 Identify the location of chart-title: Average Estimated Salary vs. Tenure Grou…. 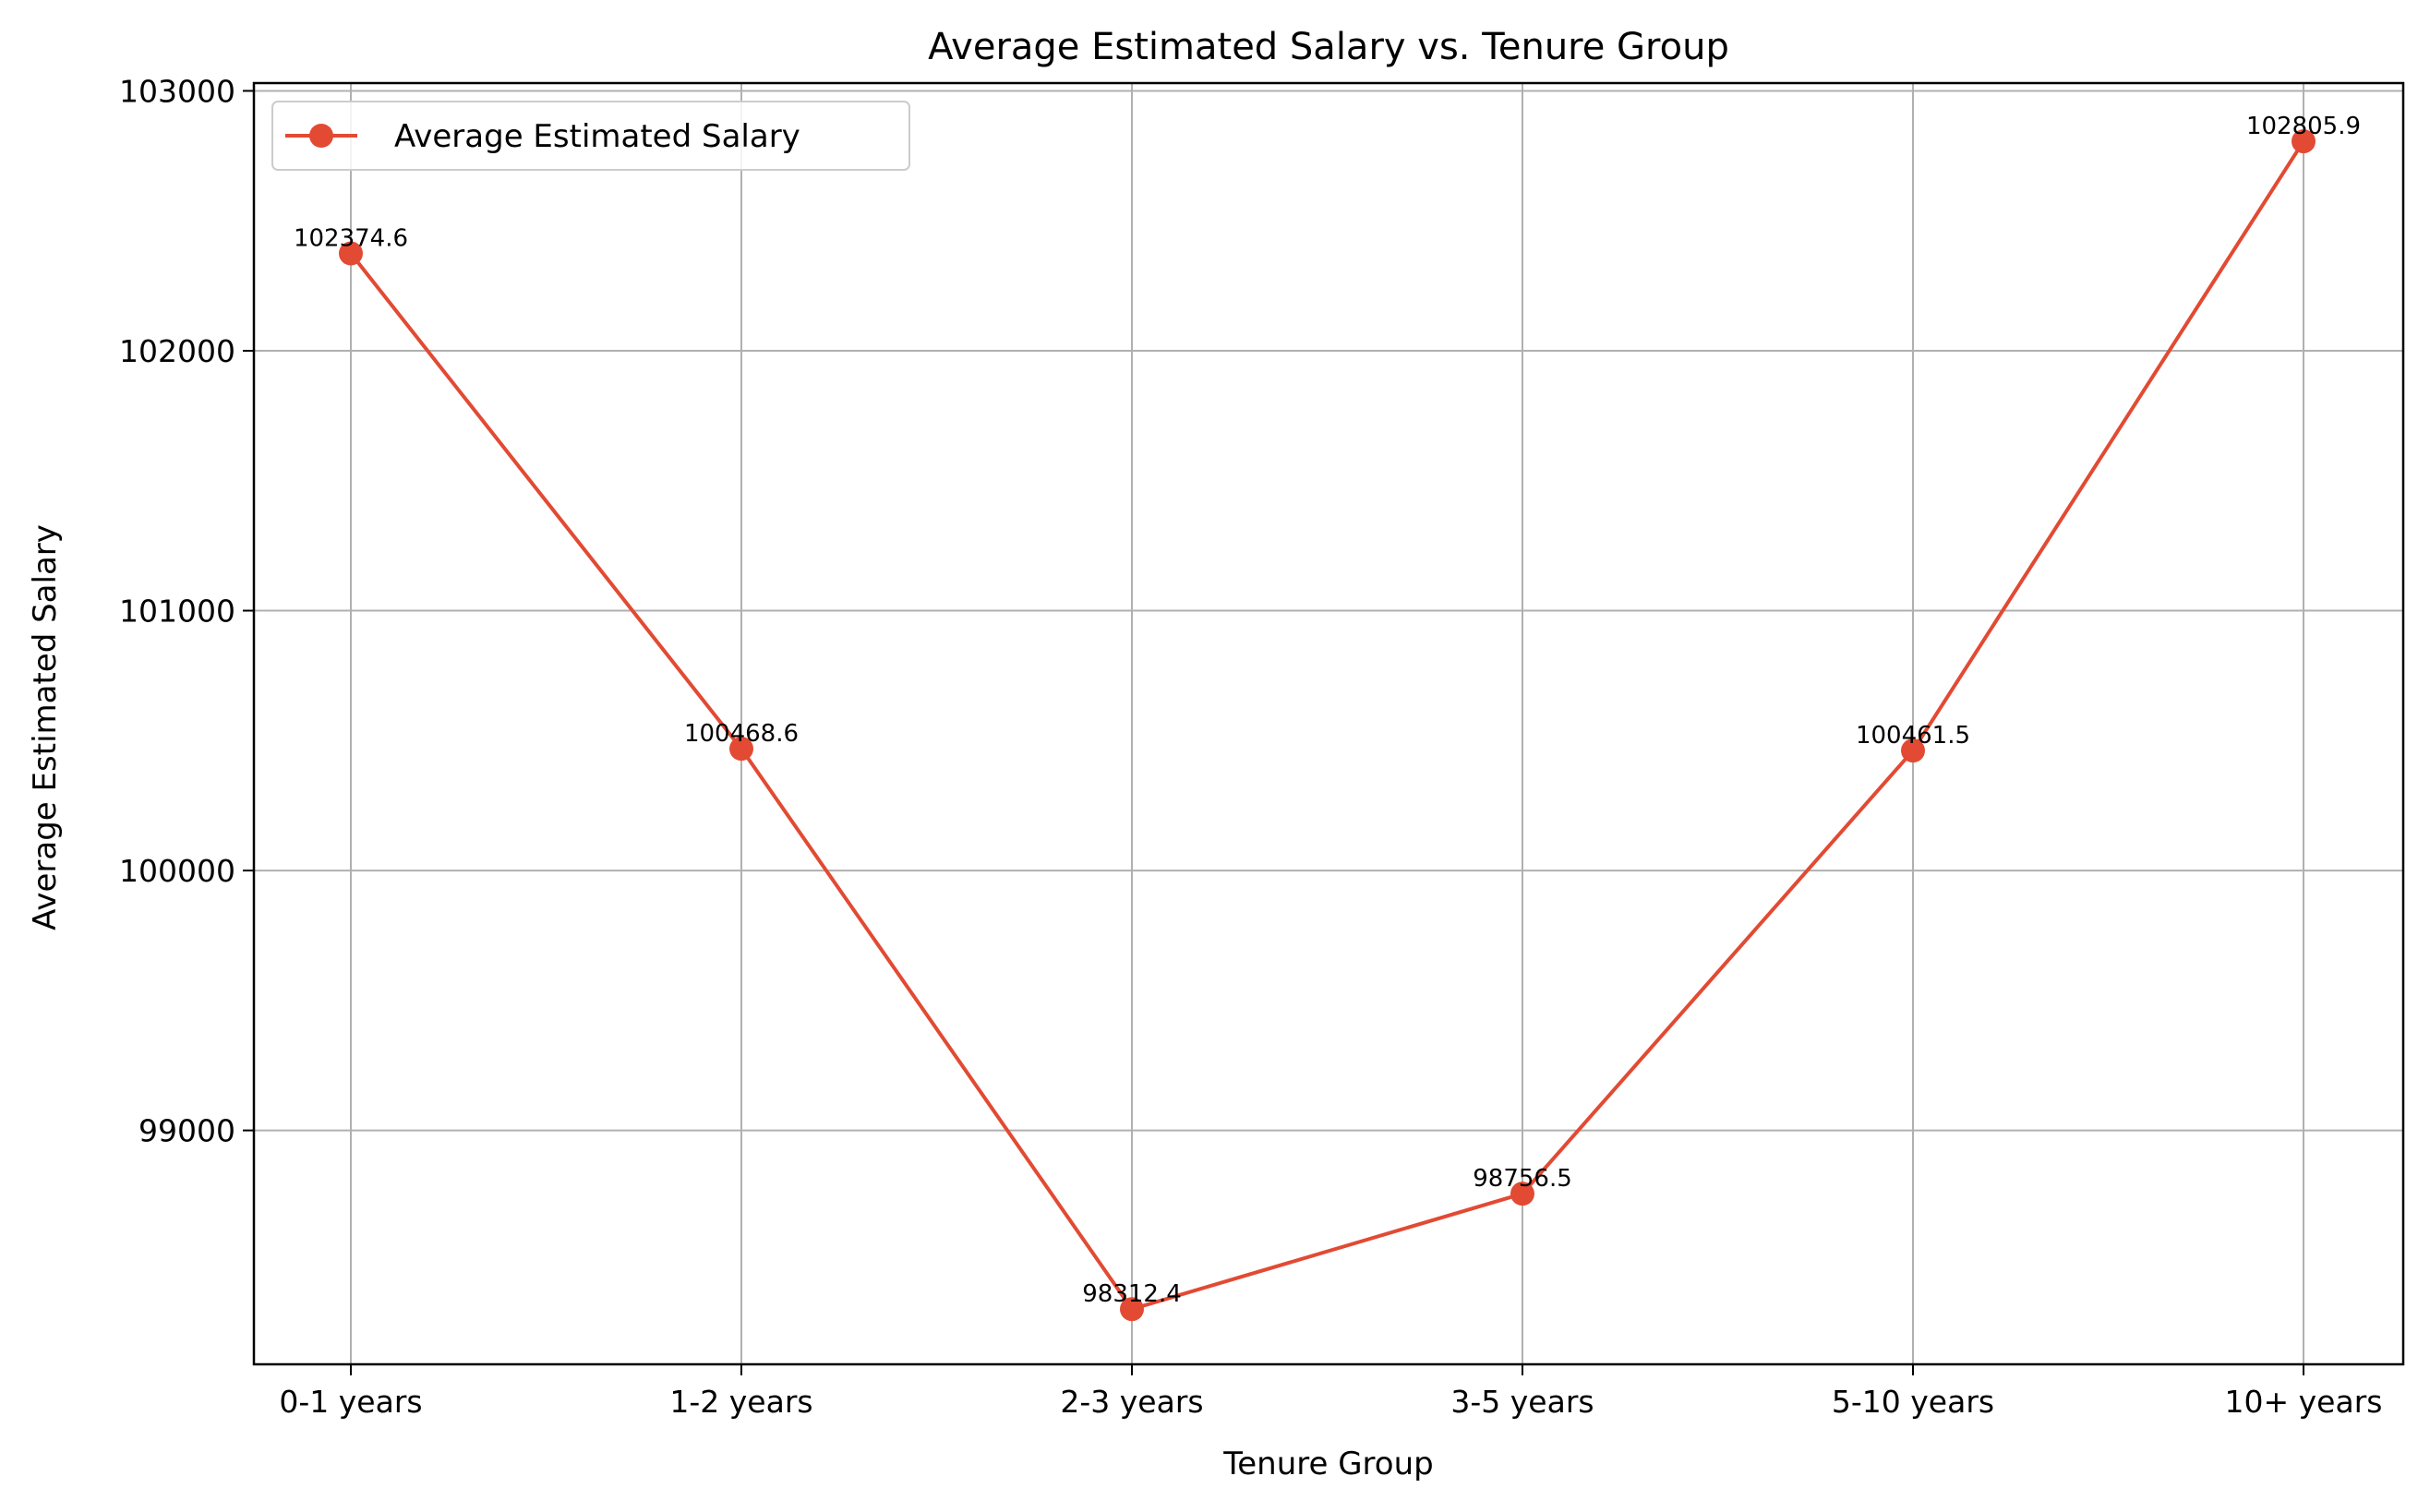
(1328, 47).